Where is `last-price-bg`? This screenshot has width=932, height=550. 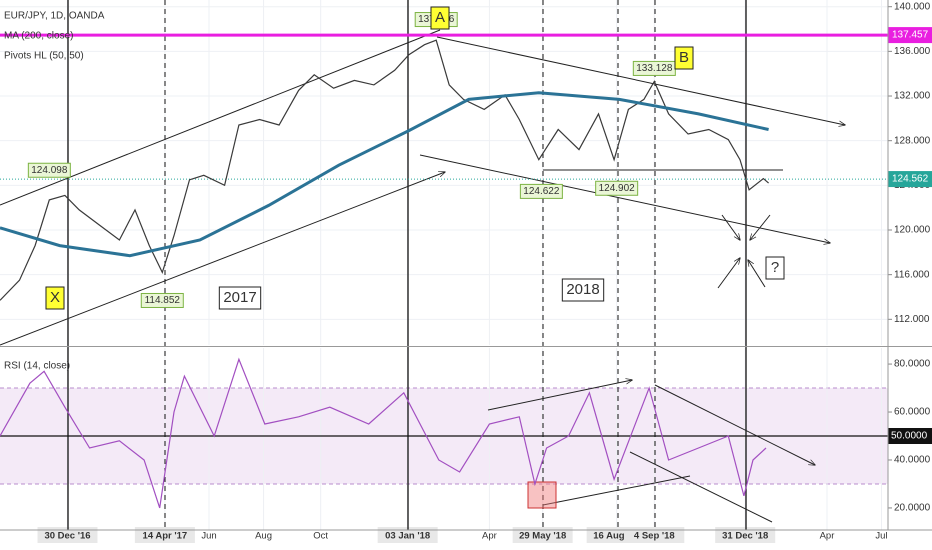 last-price-bg is located at coordinates (910, 179).